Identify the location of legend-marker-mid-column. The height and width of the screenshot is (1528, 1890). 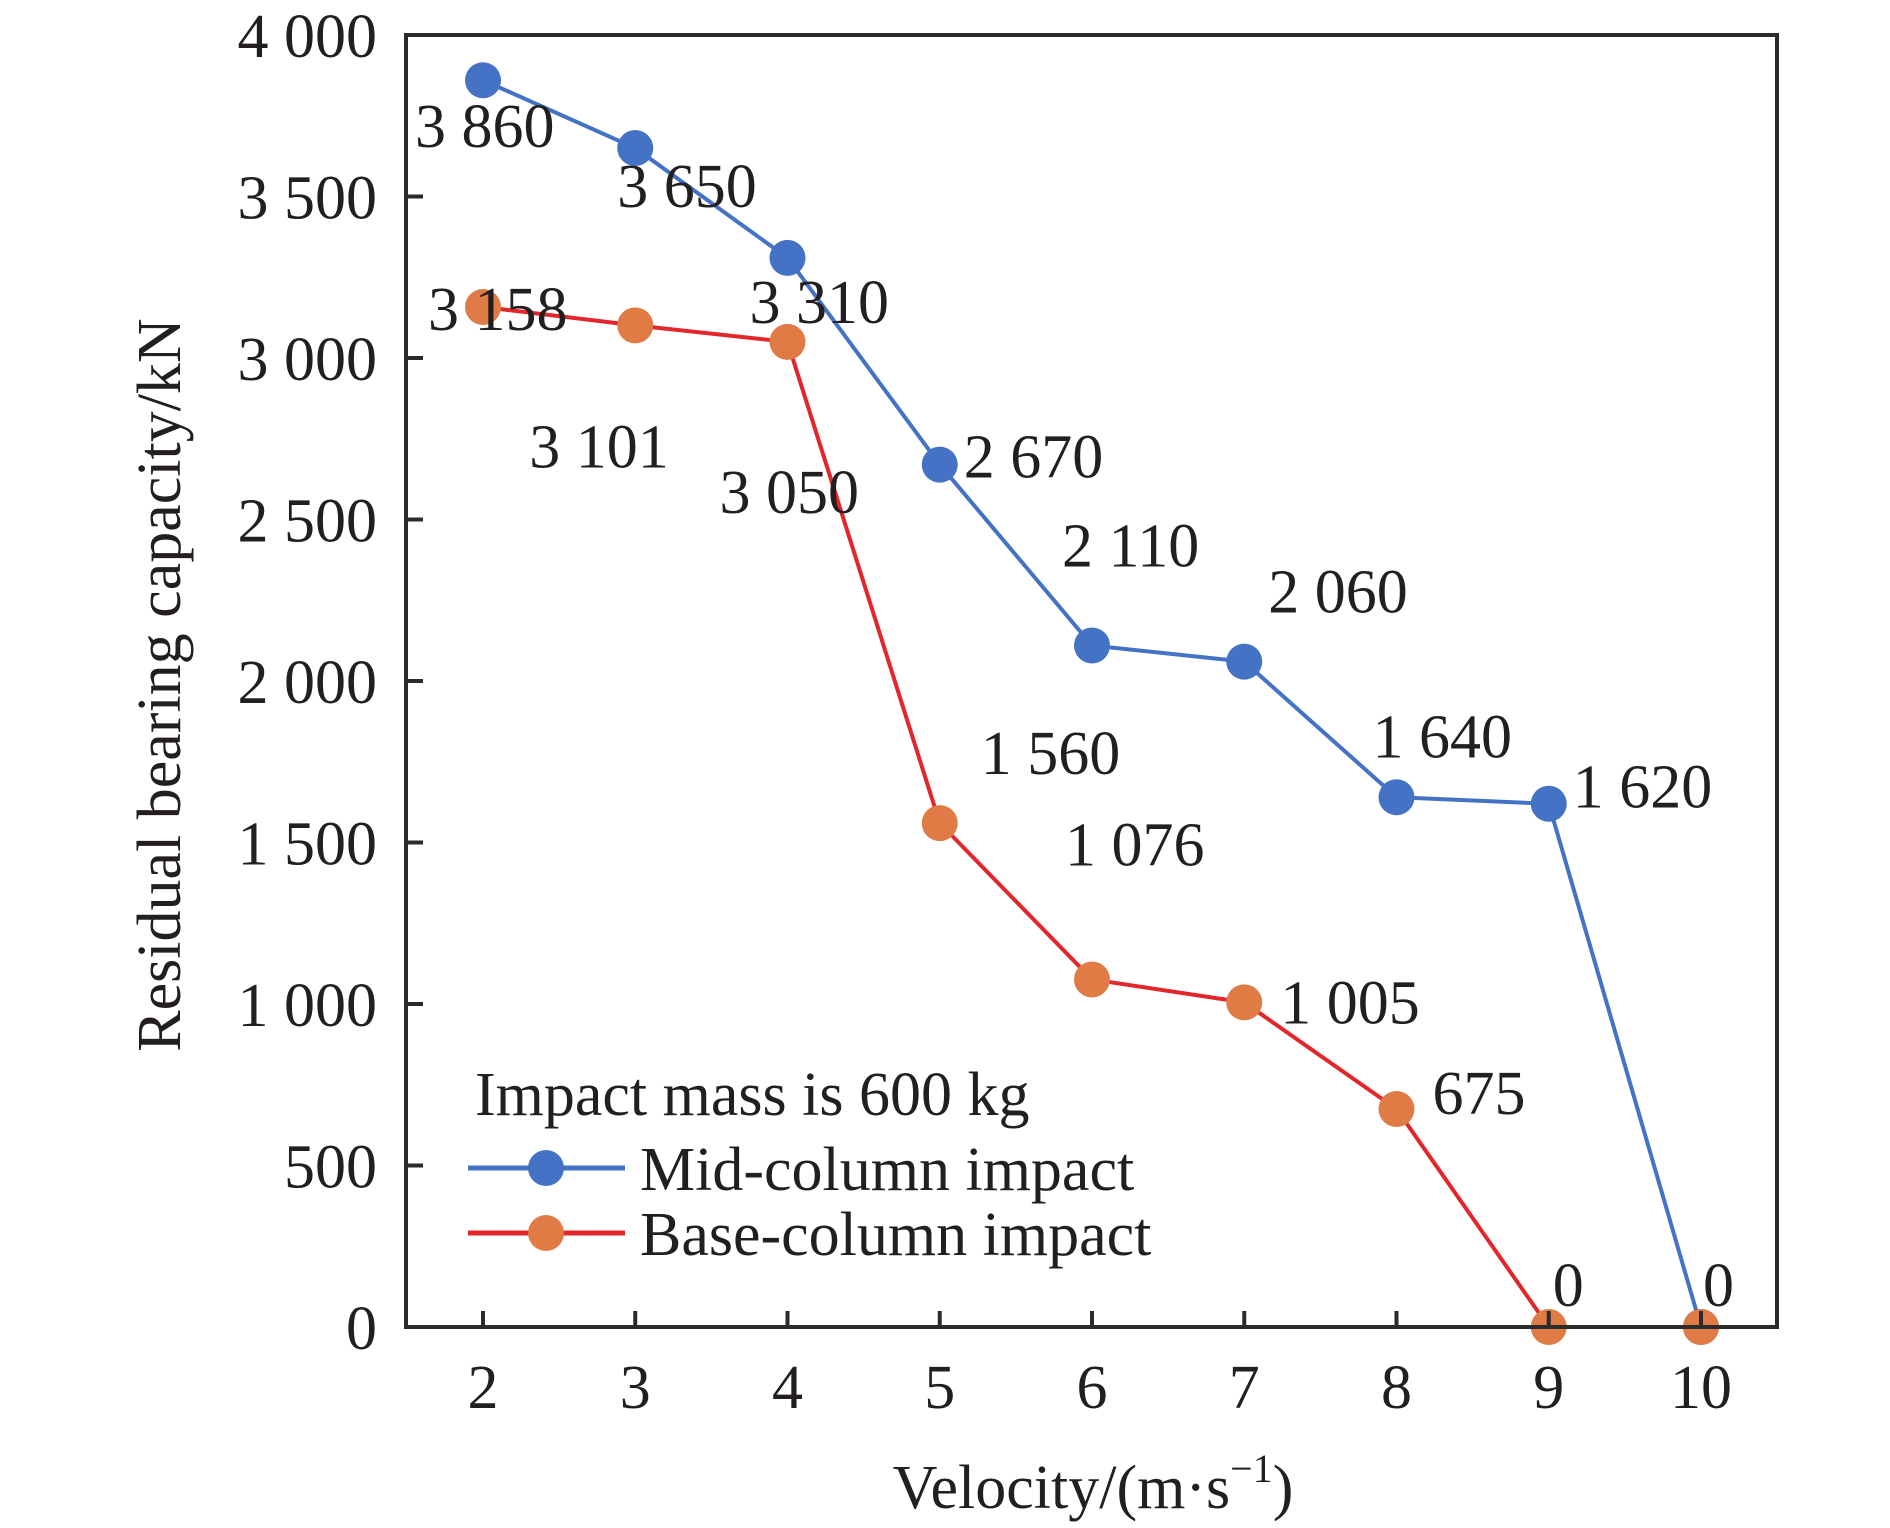
(546, 1168).